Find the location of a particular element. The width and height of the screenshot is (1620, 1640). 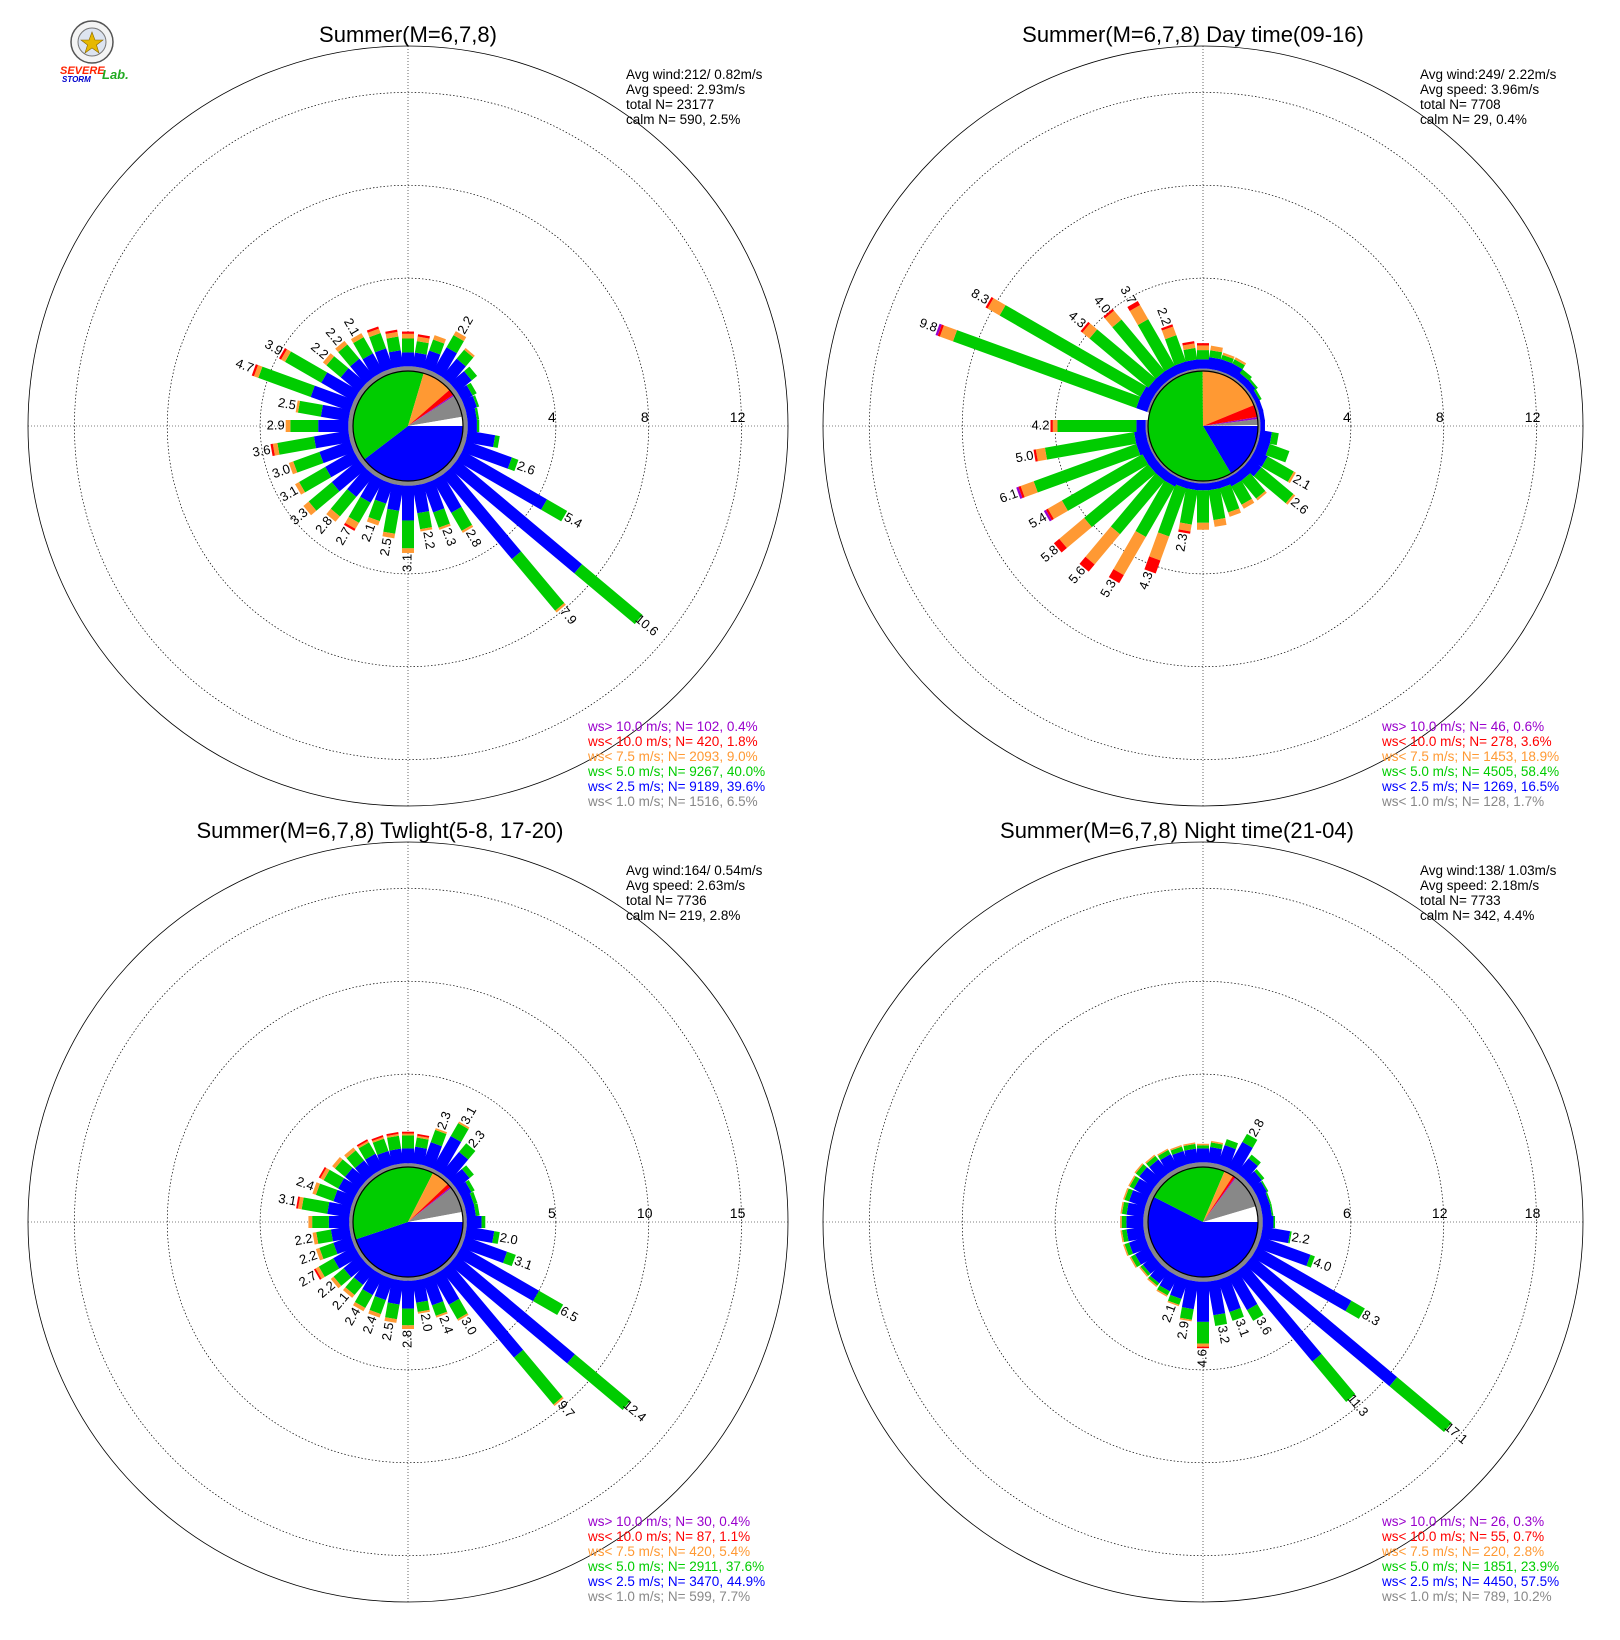

bar-total-label: 9.8 is located at coordinates (928, 325).